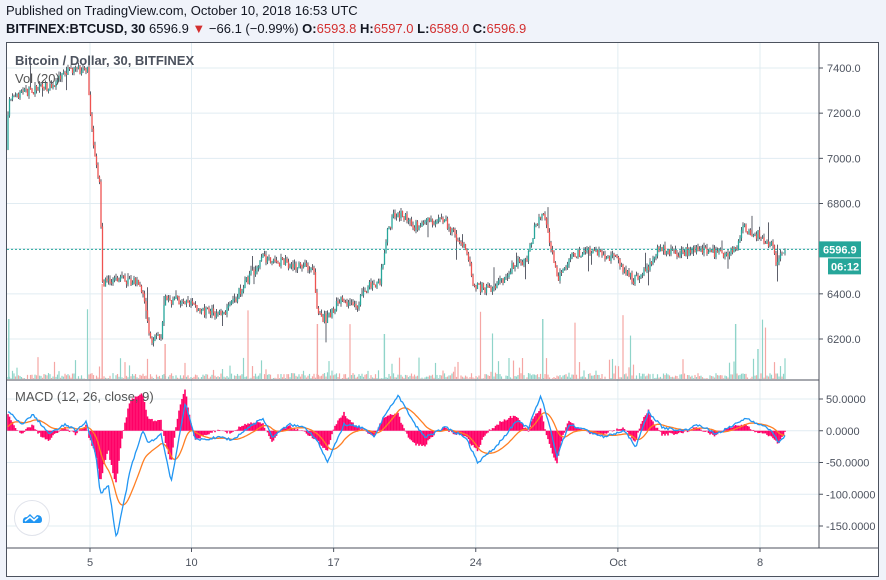 This screenshot has height=580, width=886. Describe the element at coordinates (367, 28) in the screenshot. I see `high-label: H:` at that location.